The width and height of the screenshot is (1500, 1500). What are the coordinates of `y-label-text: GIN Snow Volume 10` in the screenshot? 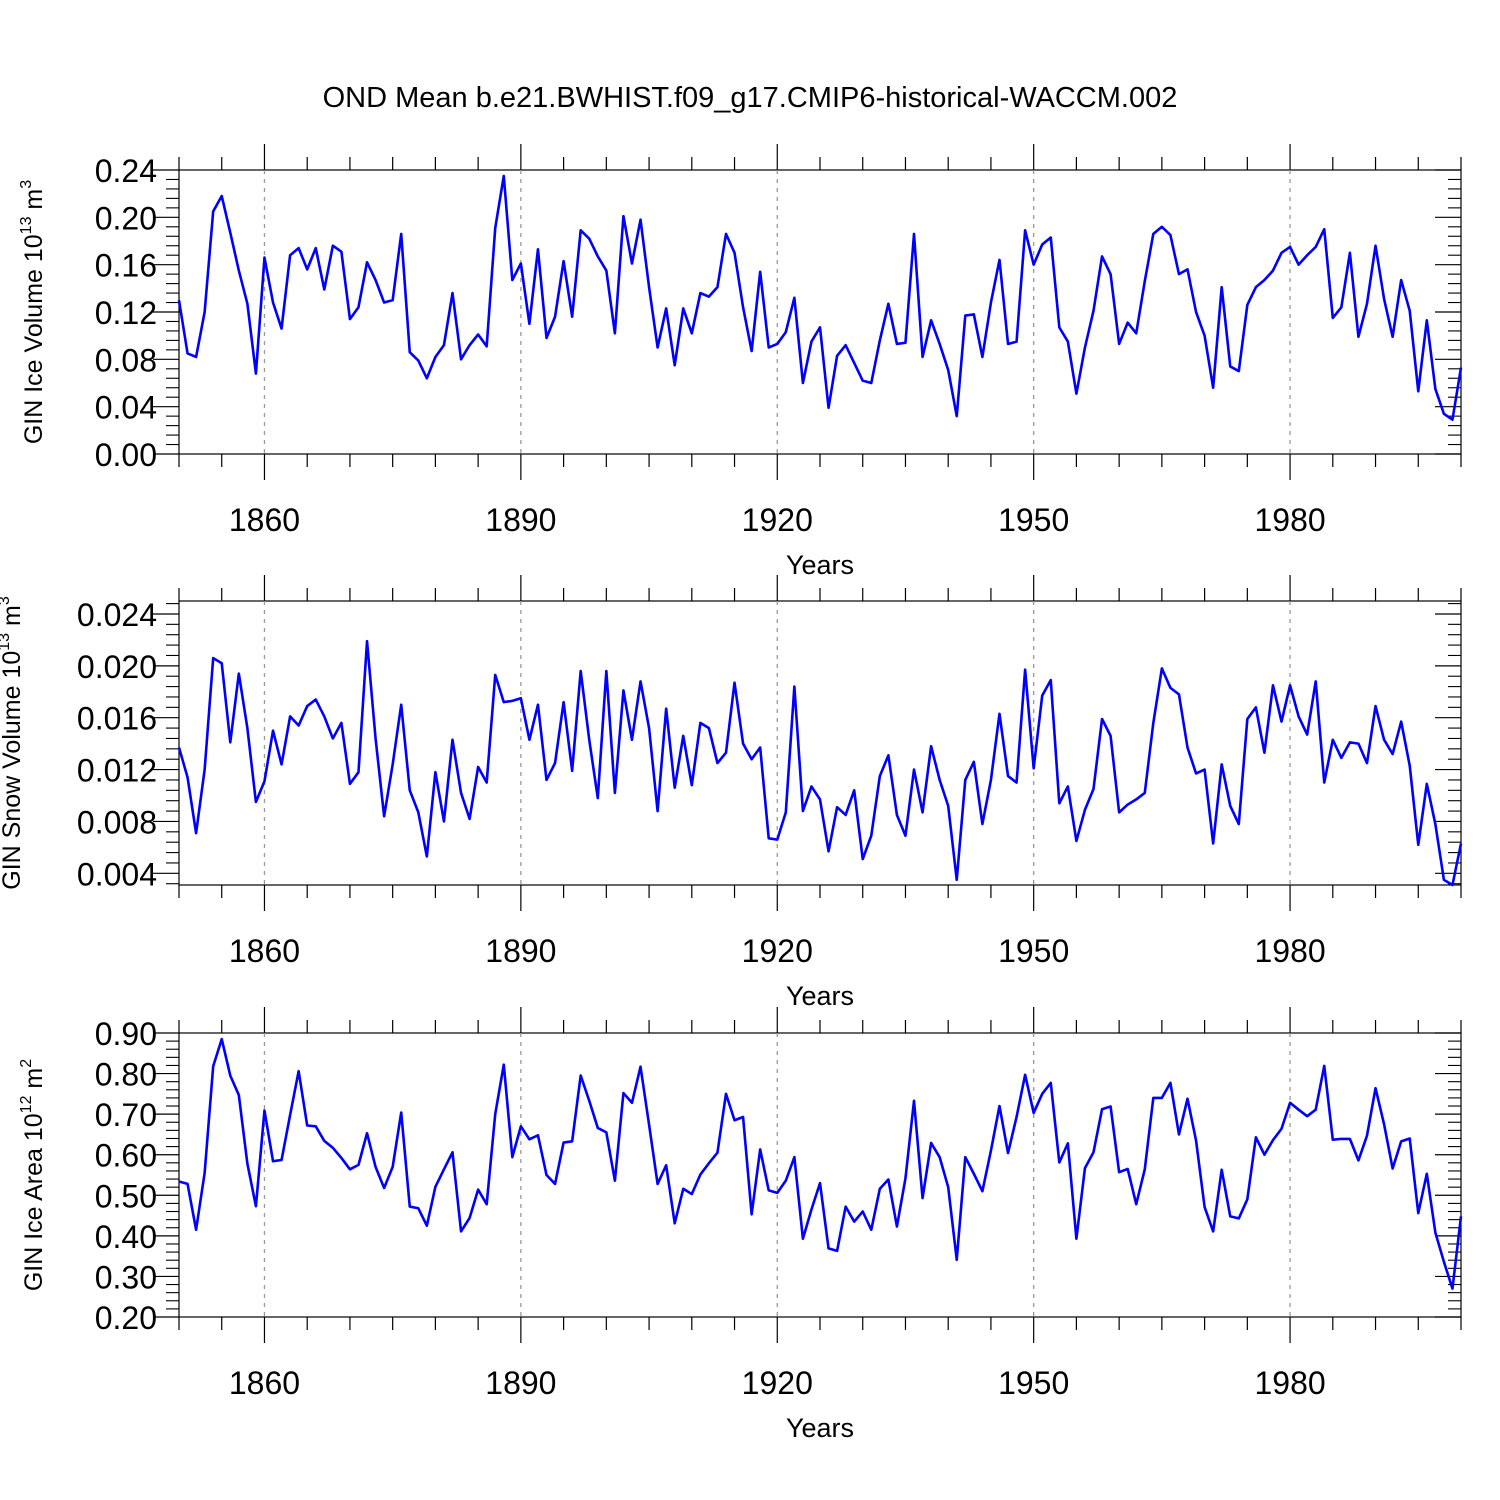 It's located at (13, 770).